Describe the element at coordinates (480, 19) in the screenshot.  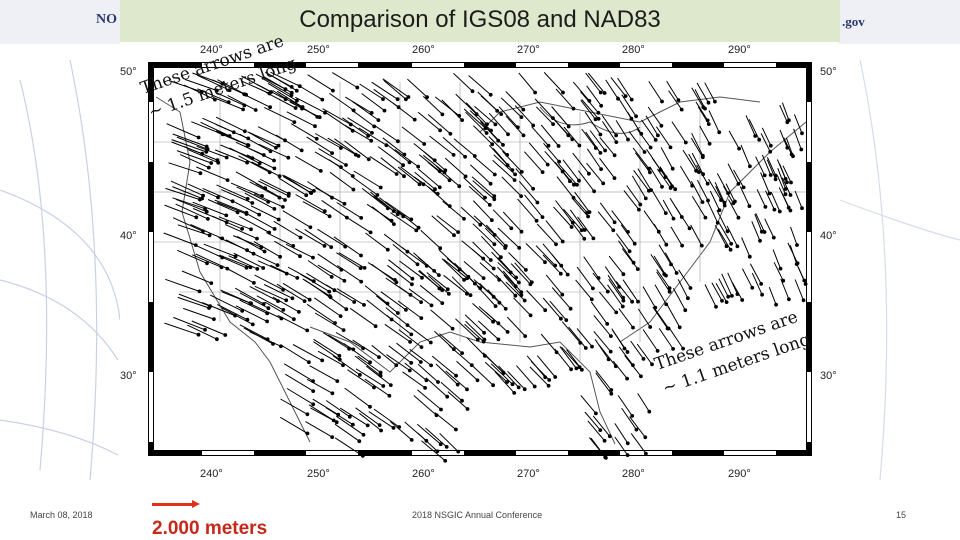
I see `slide-title: Comparison of IGS08 and NAD83` at that location.